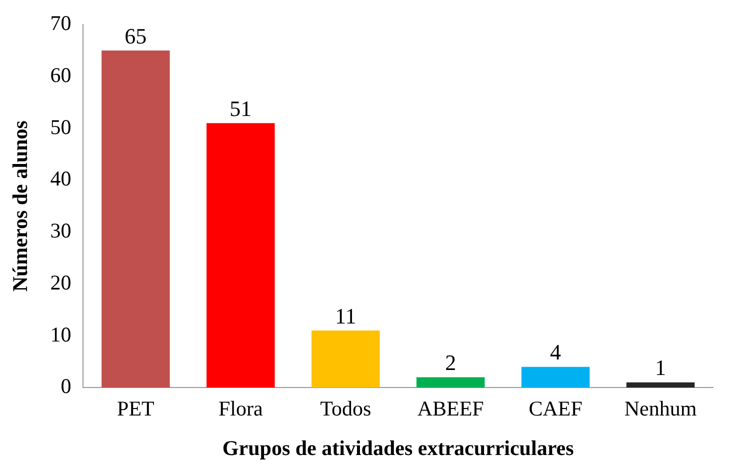  Describe the element at coordinates (346, 408) in the screenshot. I see `x-tick-label: Todos` at that location.